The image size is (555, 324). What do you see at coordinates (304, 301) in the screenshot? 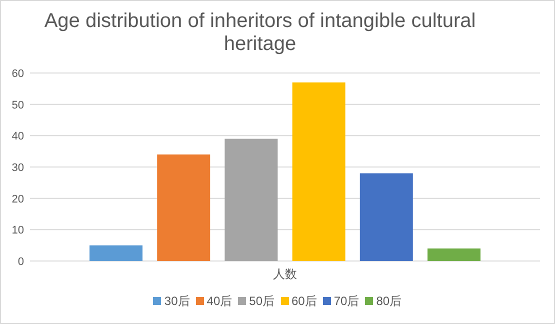
I see `legend-label: 60后` at bounding box center [304, 301].